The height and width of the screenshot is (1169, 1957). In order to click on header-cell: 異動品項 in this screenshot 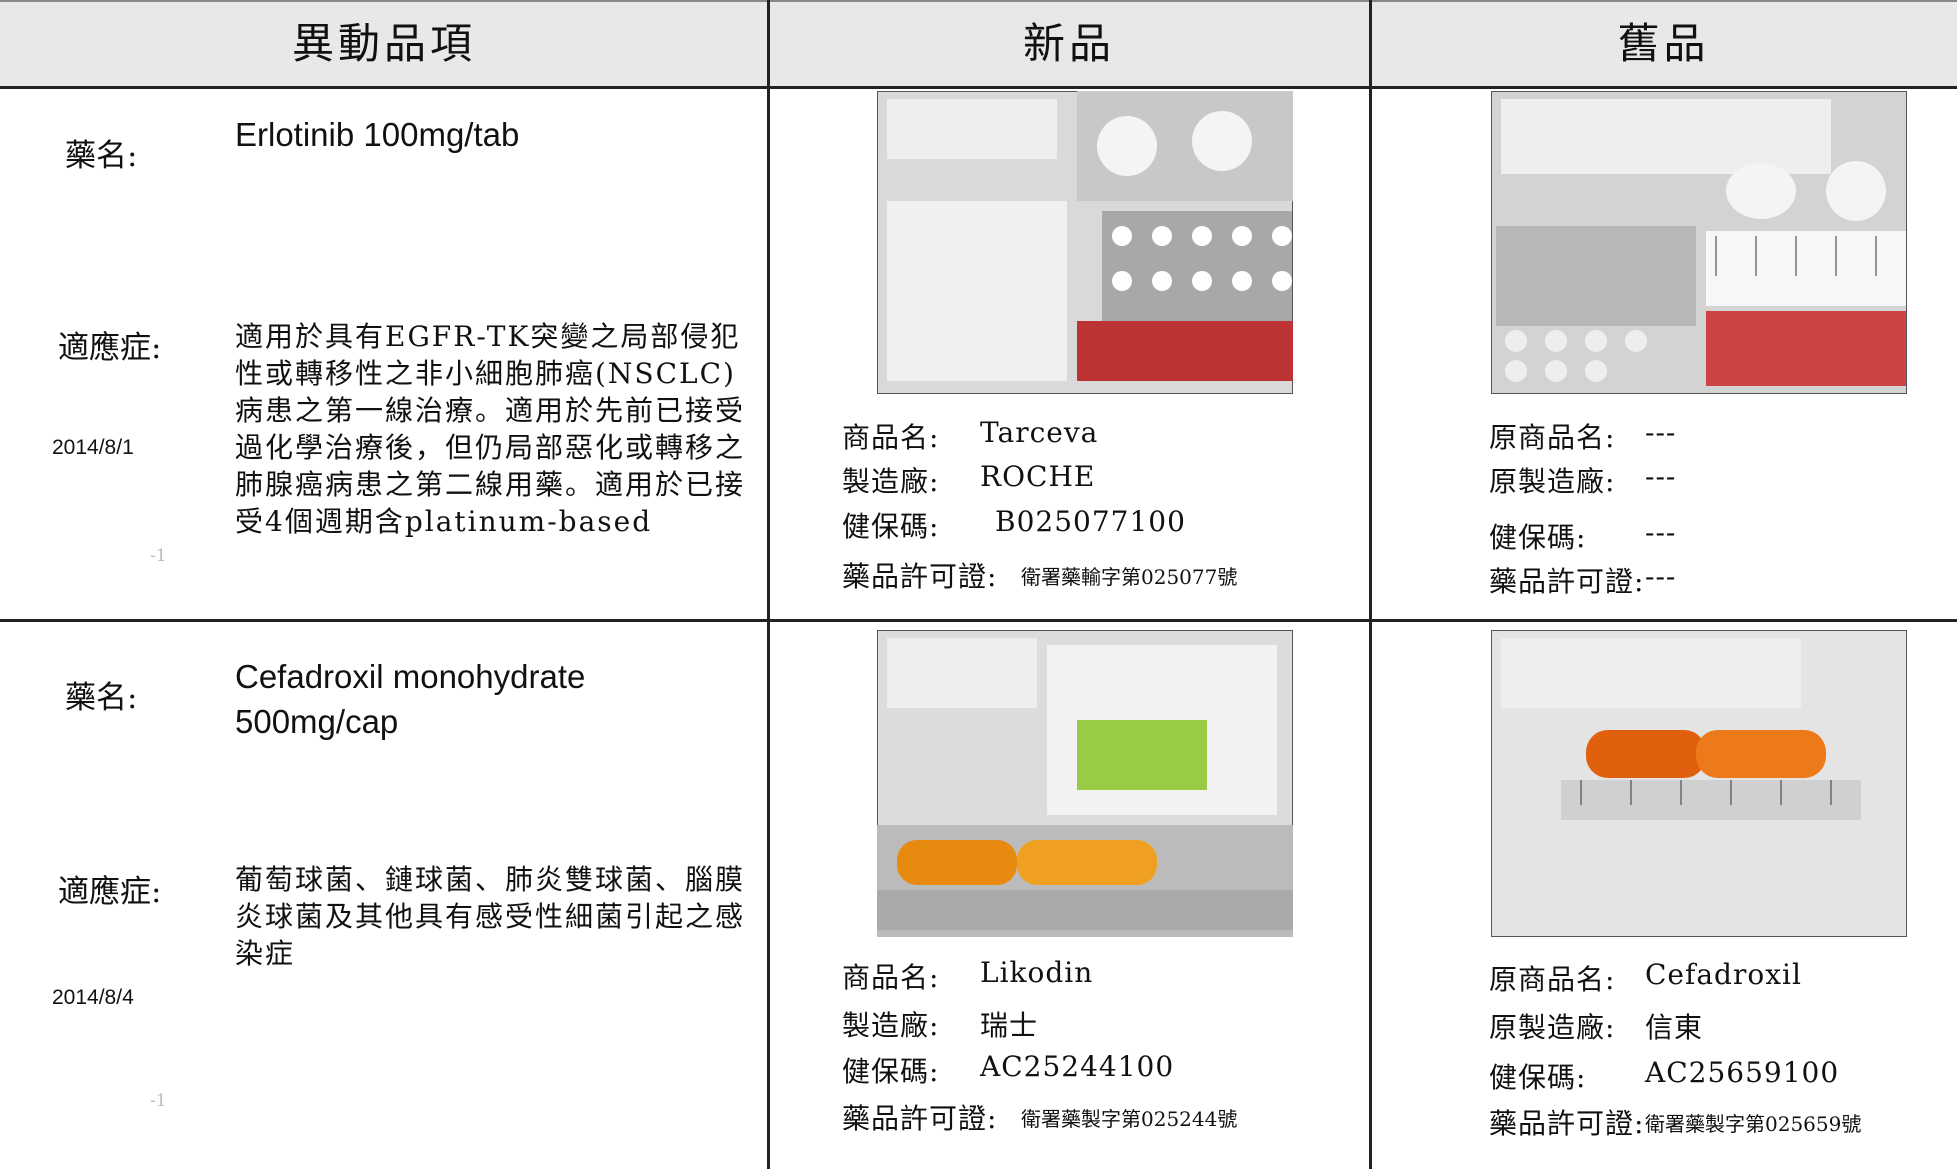, I will do `click(384, 43)`.